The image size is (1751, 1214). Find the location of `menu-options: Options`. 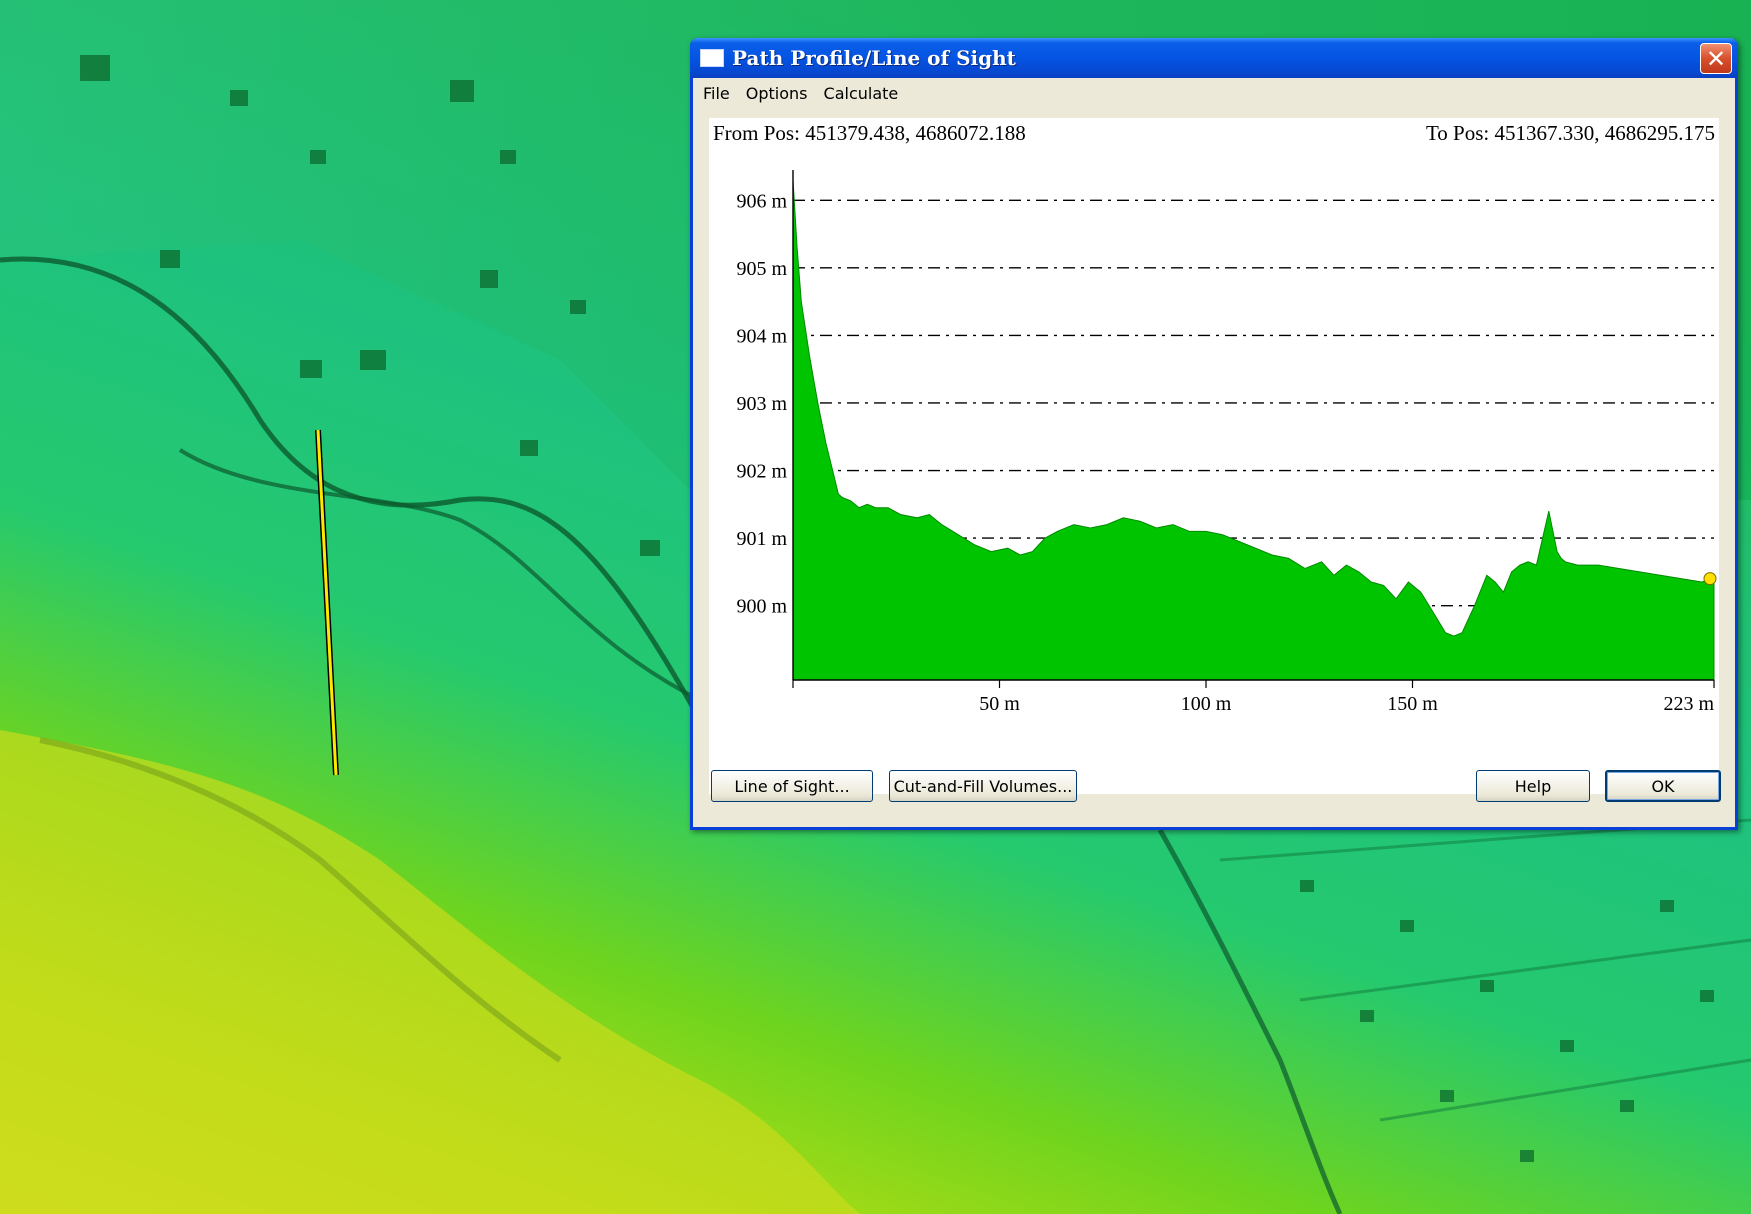

menu-options: Options is located at coordinates (776, 93).